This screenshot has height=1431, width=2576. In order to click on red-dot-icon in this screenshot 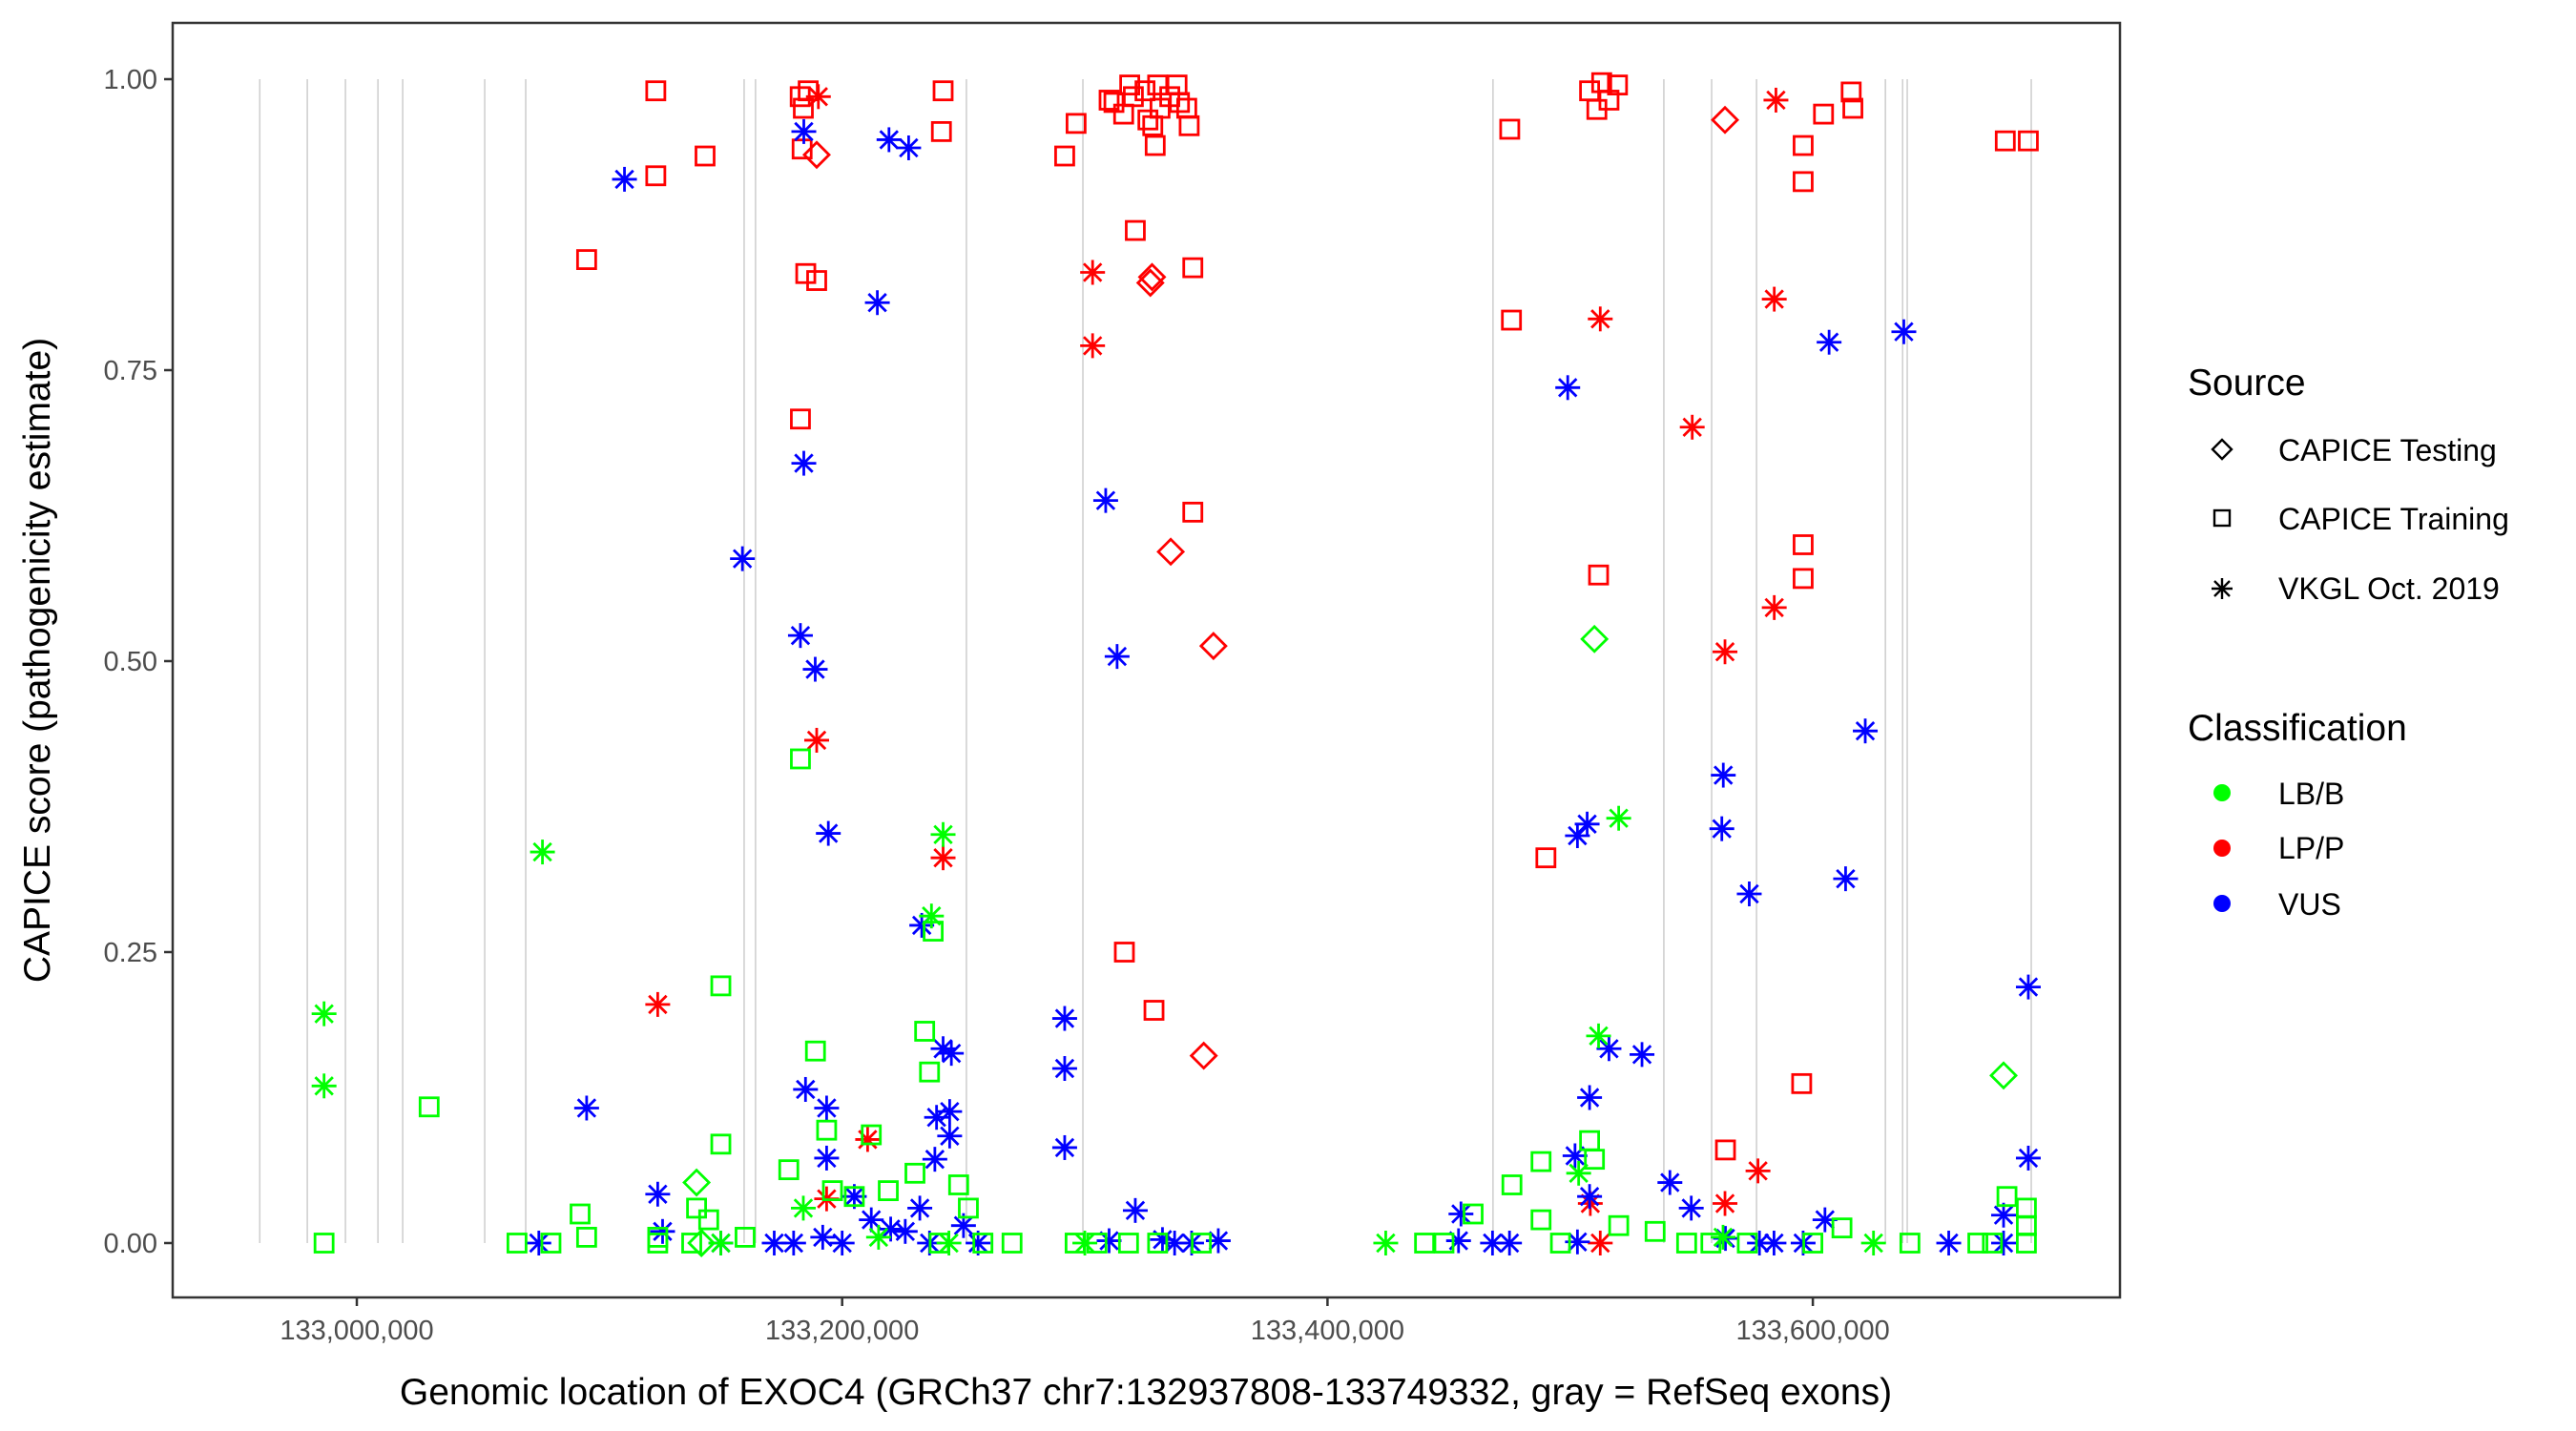, I will do `click(2222, 848)`.